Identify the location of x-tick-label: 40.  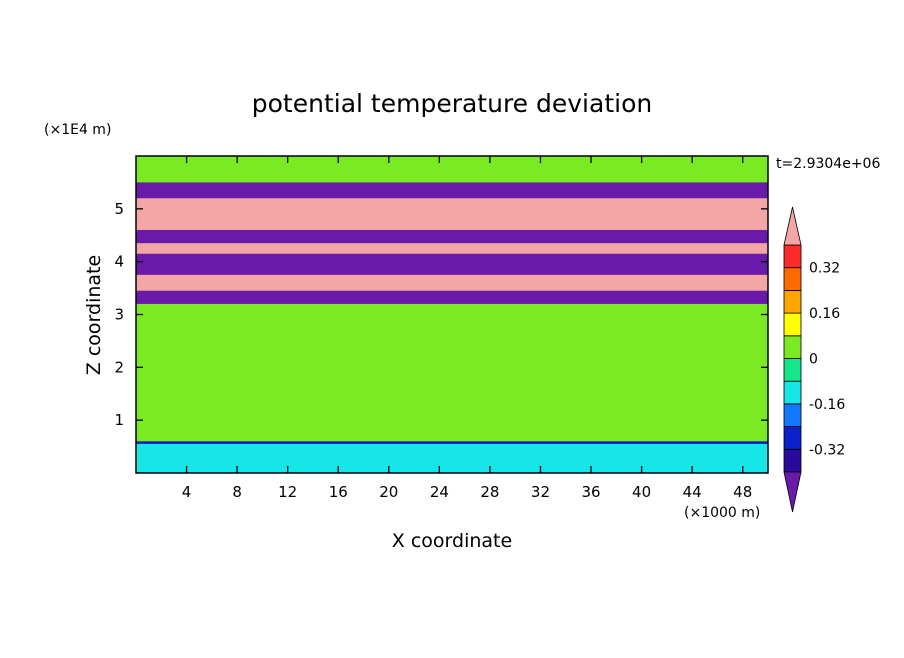
(641, 492).